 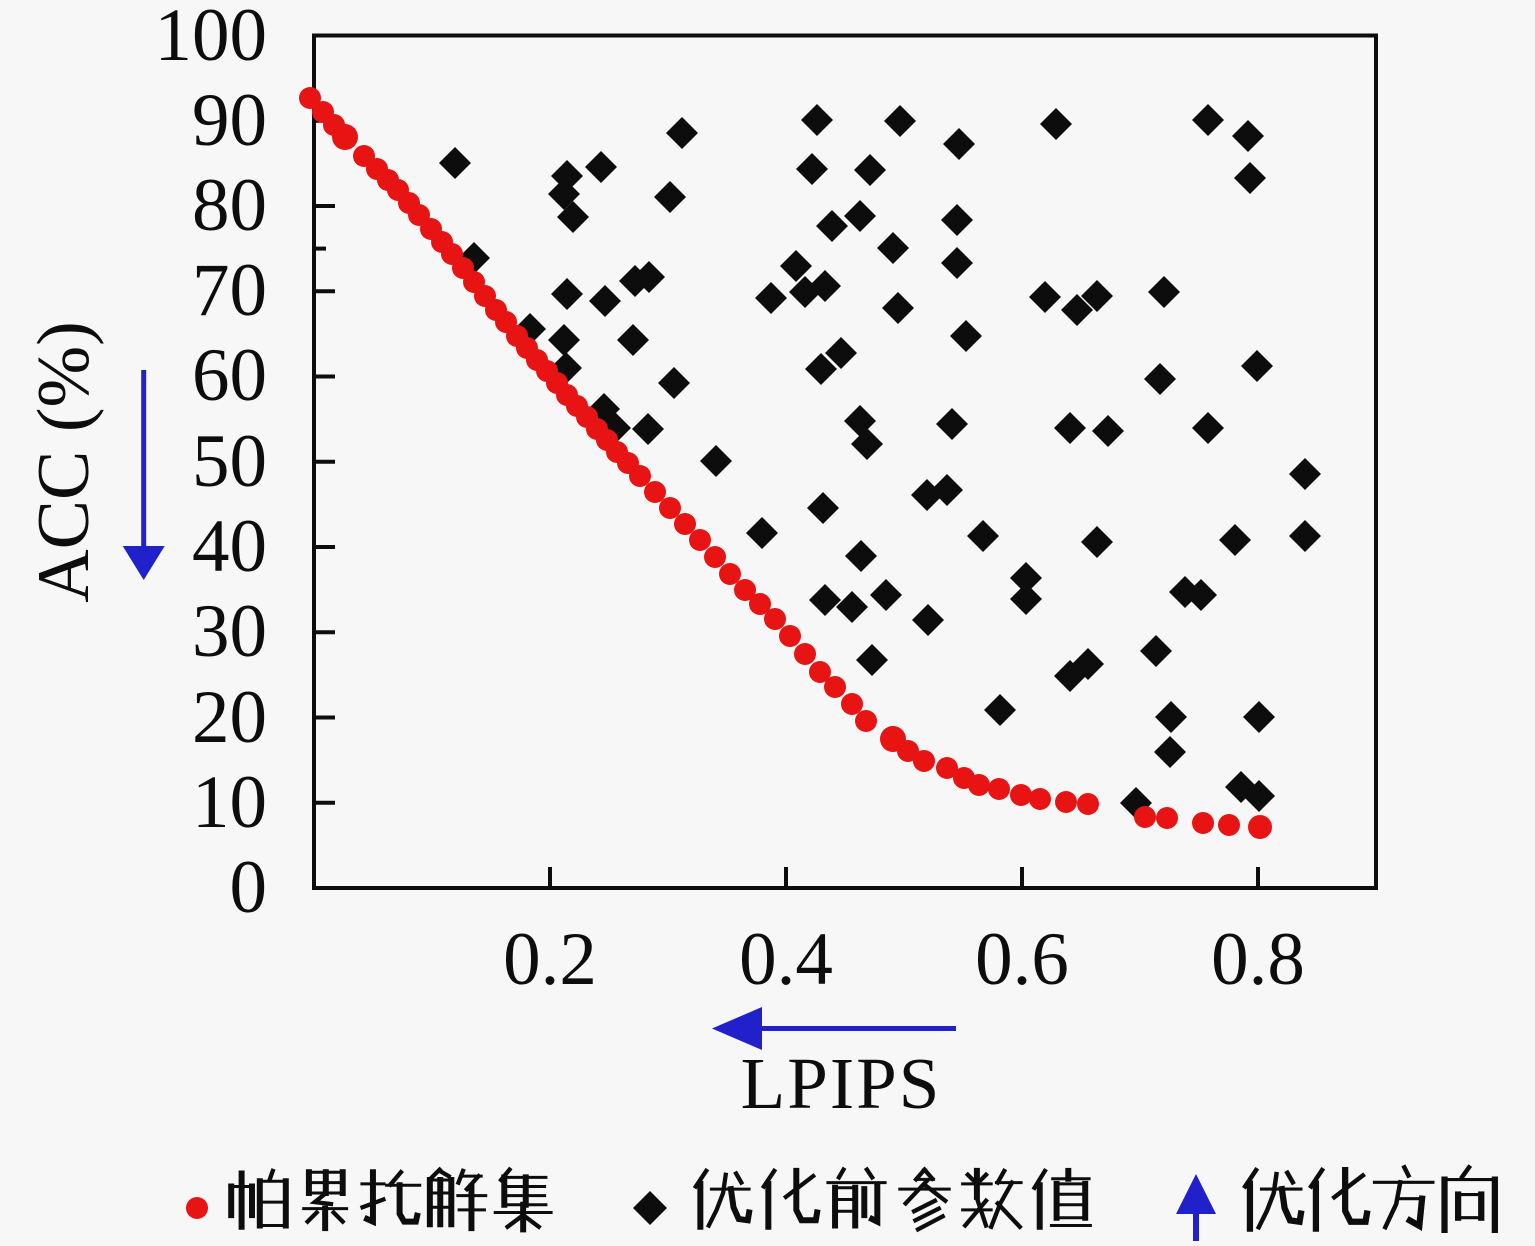 What do you see at coordinates (786, 959) in the screenshot?
I see `svg-text: 0.4` at bounding box center [786, 959].